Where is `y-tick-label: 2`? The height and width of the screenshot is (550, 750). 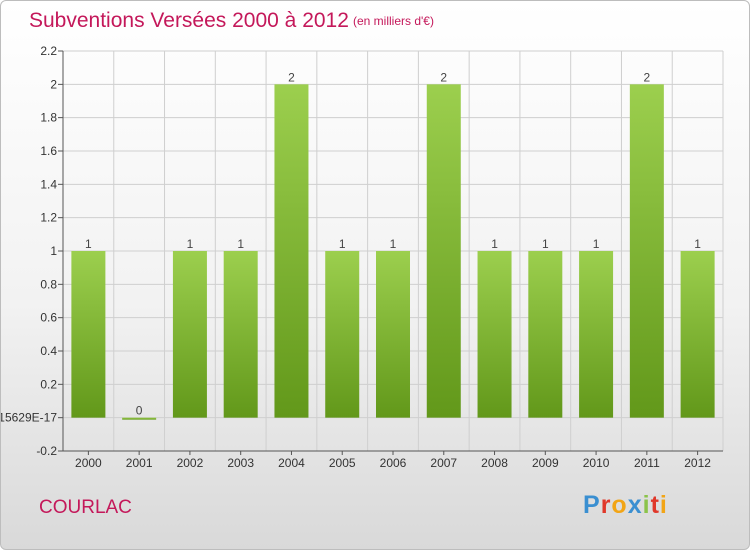
y-tick-label: 2 is located at coordinates (53, 84).